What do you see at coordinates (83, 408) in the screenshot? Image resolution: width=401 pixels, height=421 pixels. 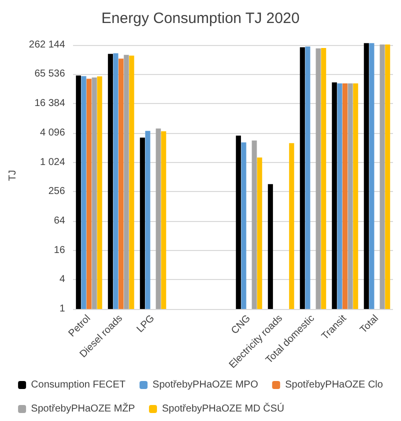 I see `legend-label: SpotřebyPHaOZE MŽP` at bounding box center [83, 408].